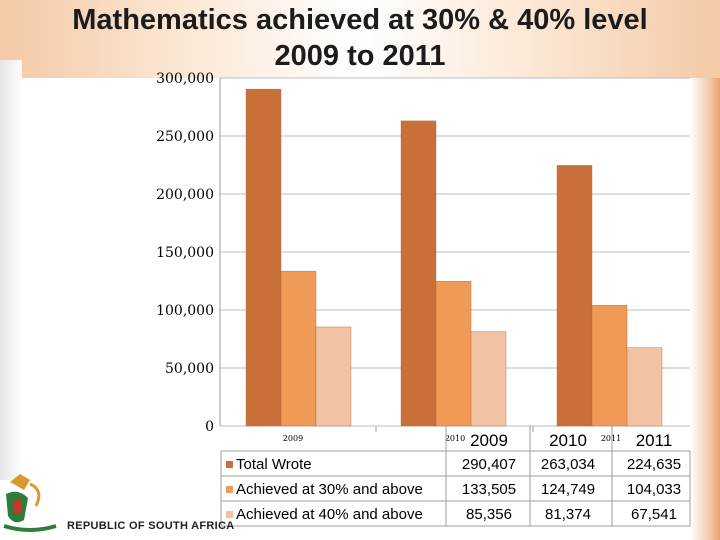 This screenshot has height=540, width=720. Describe the element at coordinates (644, 387) in the screenshot. I see `bar-3-2011` at that location.